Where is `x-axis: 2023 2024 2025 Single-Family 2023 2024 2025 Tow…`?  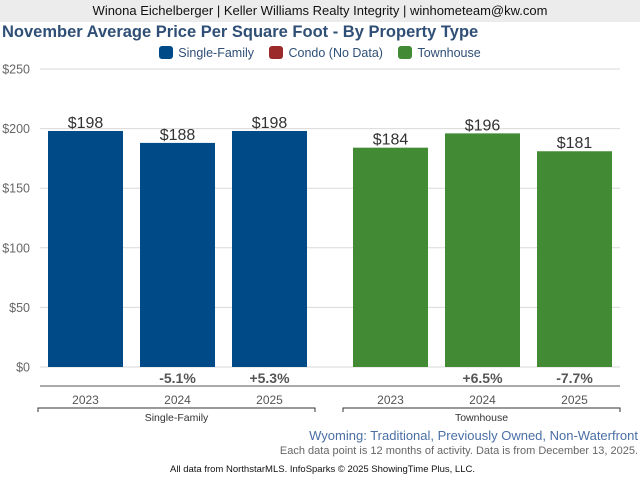 x-axis: 2023 2024 2025 Single-Family 2023 2024 2025 Tow… is located at coordinates (329, 404).